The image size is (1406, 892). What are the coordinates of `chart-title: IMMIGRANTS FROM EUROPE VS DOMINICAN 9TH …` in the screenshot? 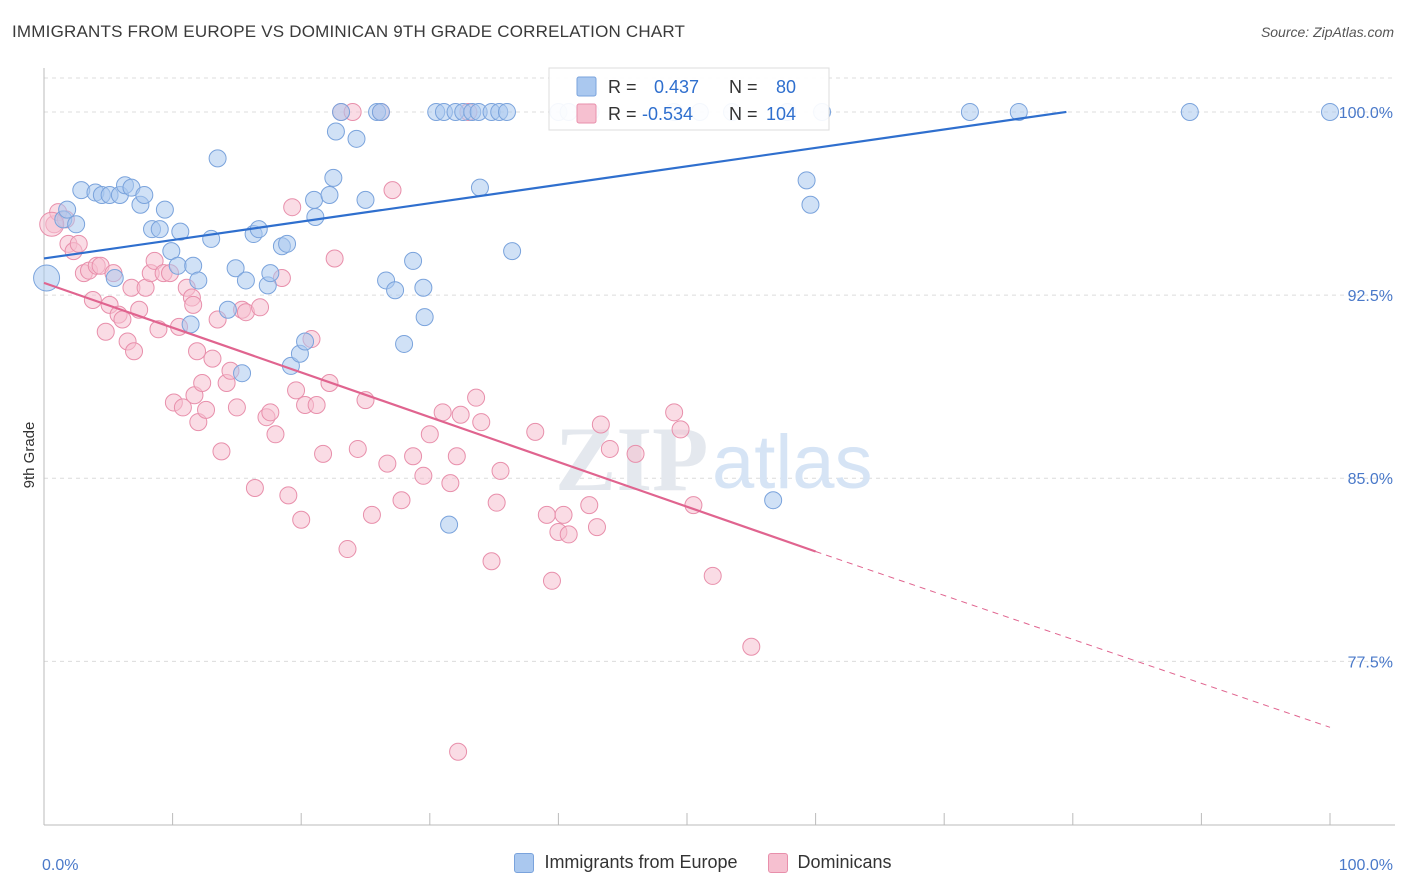 It's located at (349, 31).